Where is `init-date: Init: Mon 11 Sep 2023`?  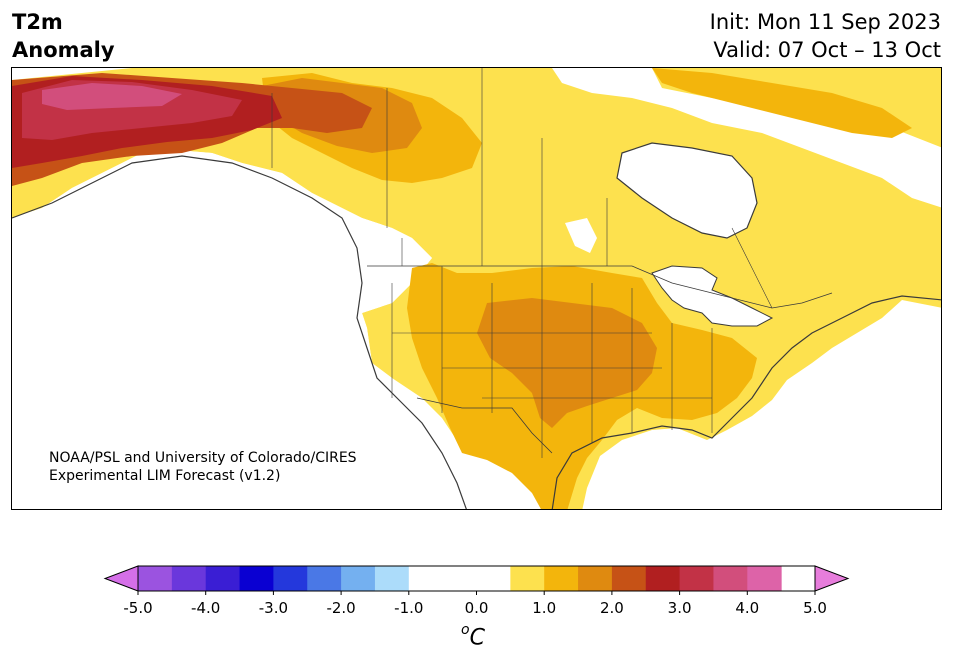
init-date: Init: Mon 11 Sep 2023 is located at coordinates (825, 22).